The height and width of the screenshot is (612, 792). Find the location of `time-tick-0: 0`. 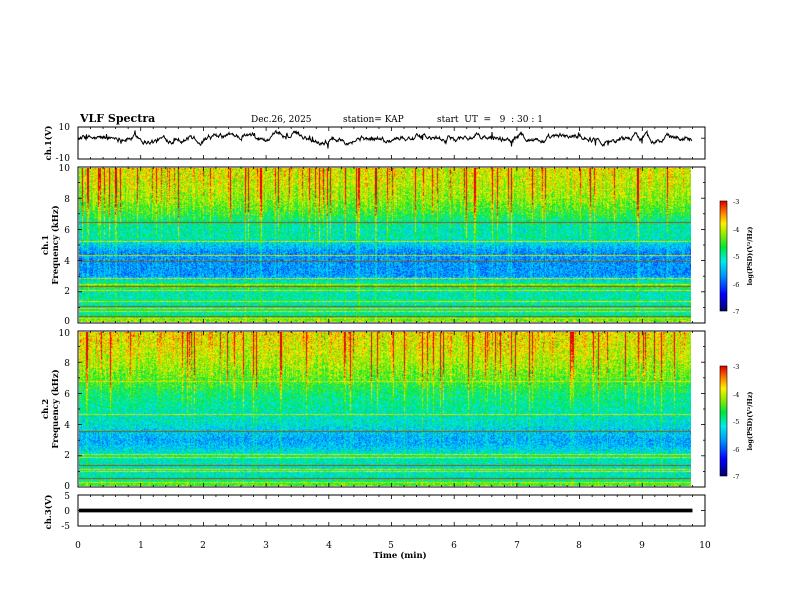

time-tick-0: 0 is located at coordinates (78, 546).